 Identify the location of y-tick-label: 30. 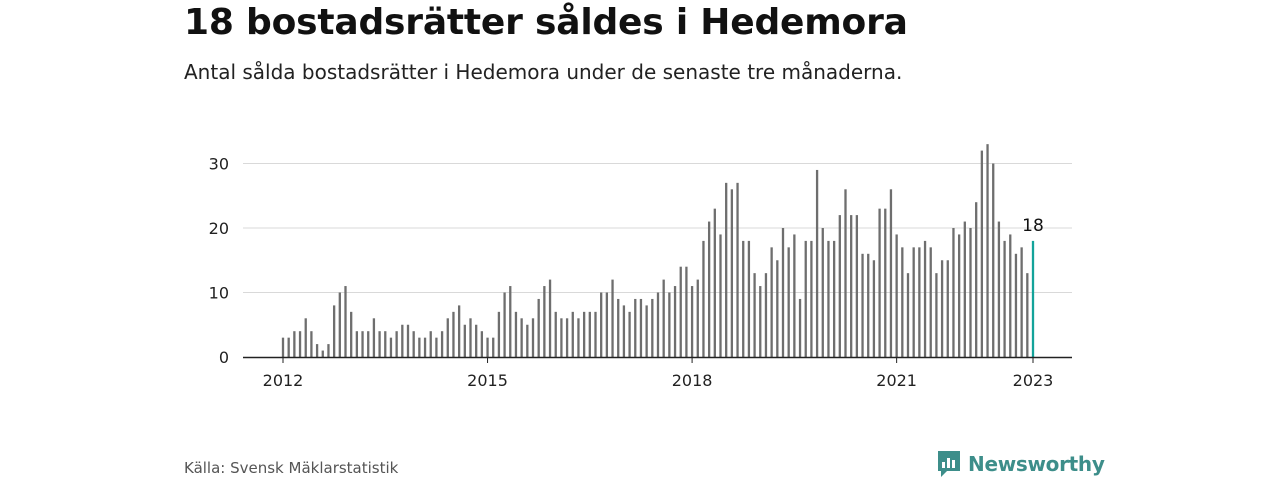
(219, 164).